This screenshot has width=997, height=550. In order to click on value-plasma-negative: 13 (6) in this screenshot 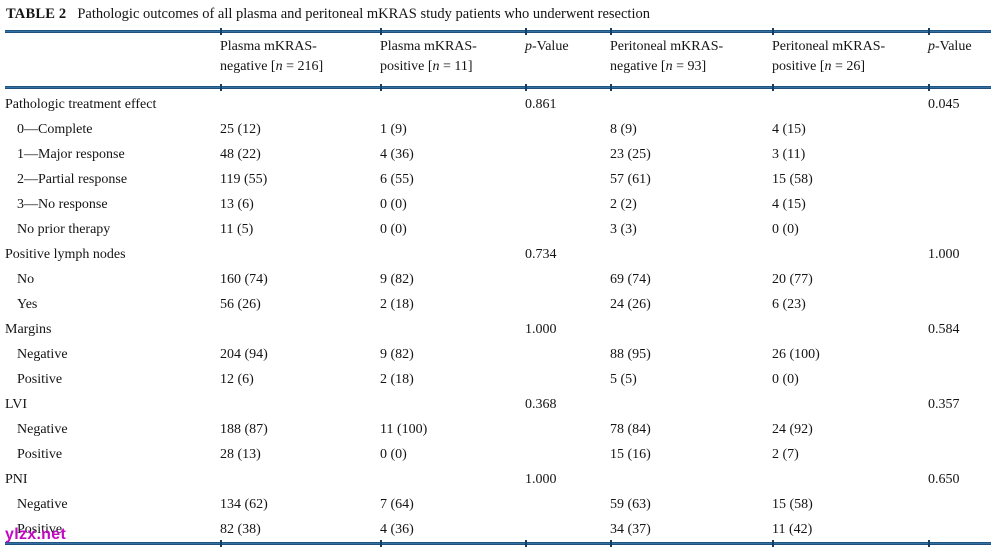, I will do `click(237, 204)`.